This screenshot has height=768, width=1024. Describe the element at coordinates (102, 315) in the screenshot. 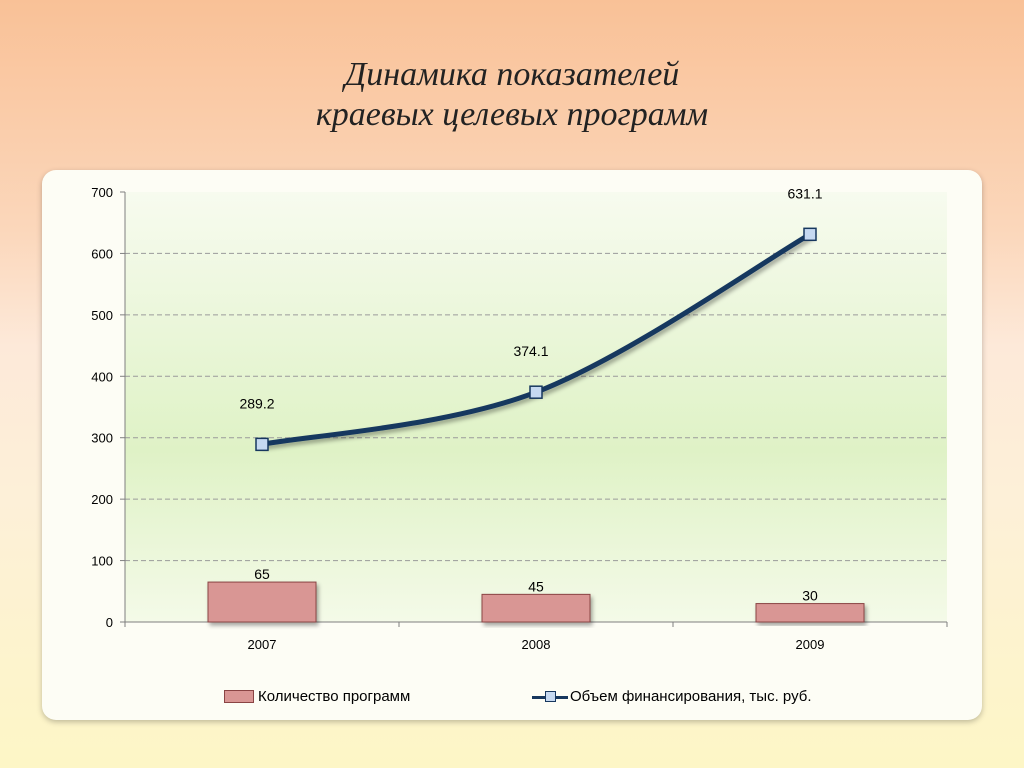

I see `y-tick-label: 500` at that location.